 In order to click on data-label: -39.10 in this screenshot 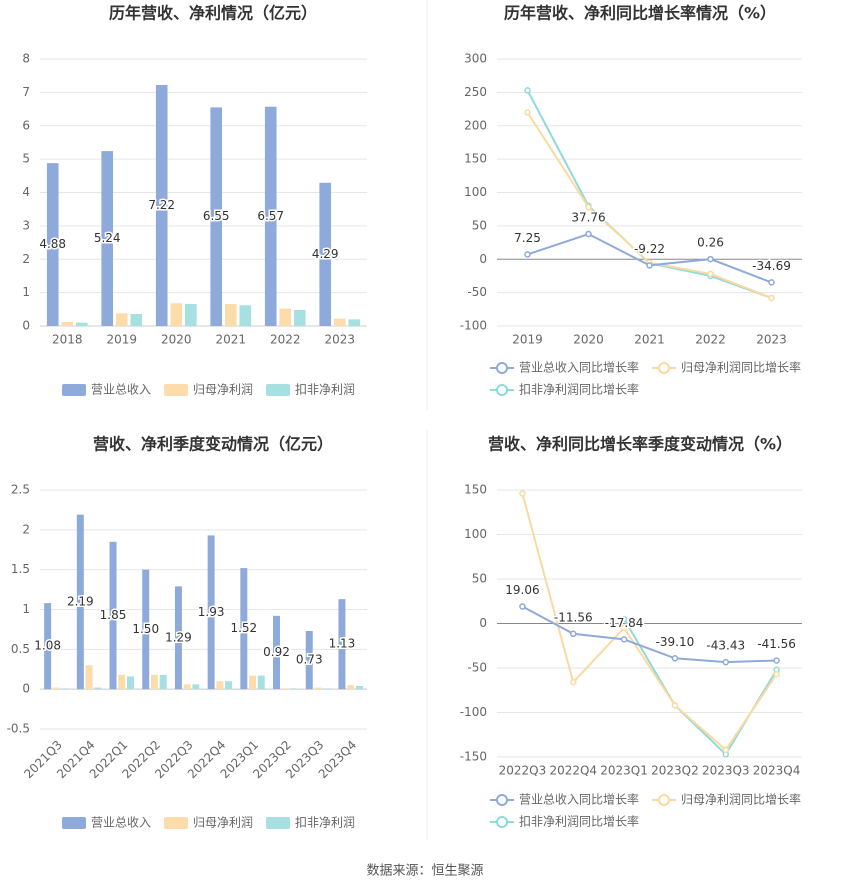, I will do `click(675, 642)`.